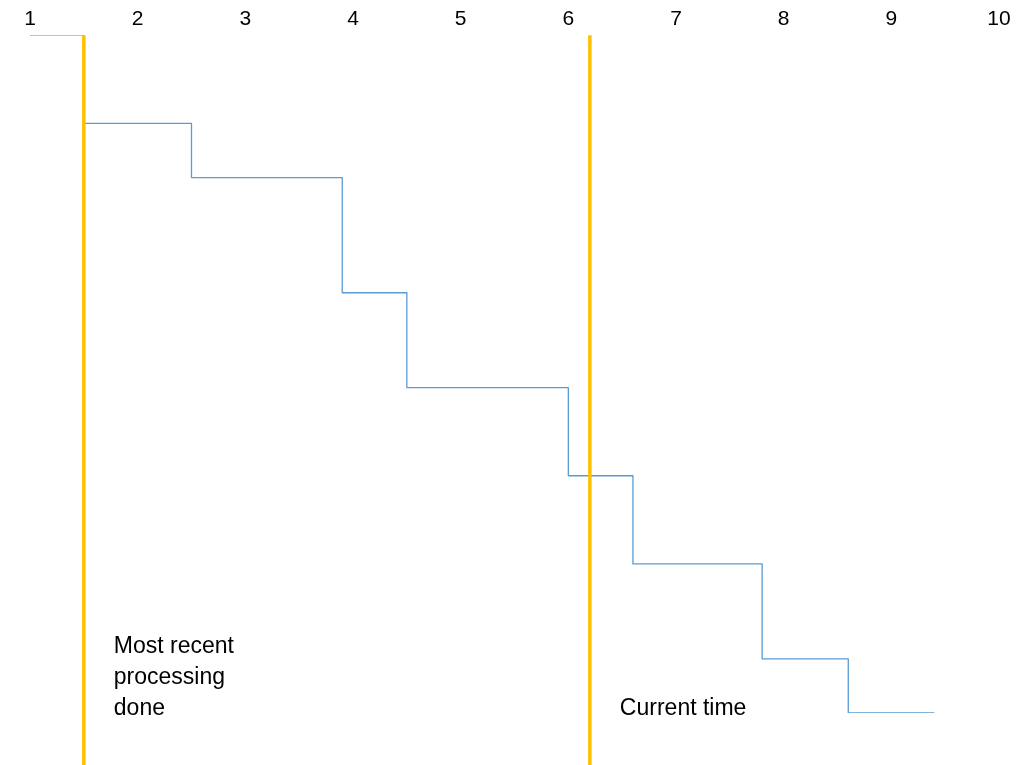 This screenshot has width=1021, height=765. Describe the element at coordinates (683, 707) in the screenshot. I see `ref-line-label: Current time` at that location.